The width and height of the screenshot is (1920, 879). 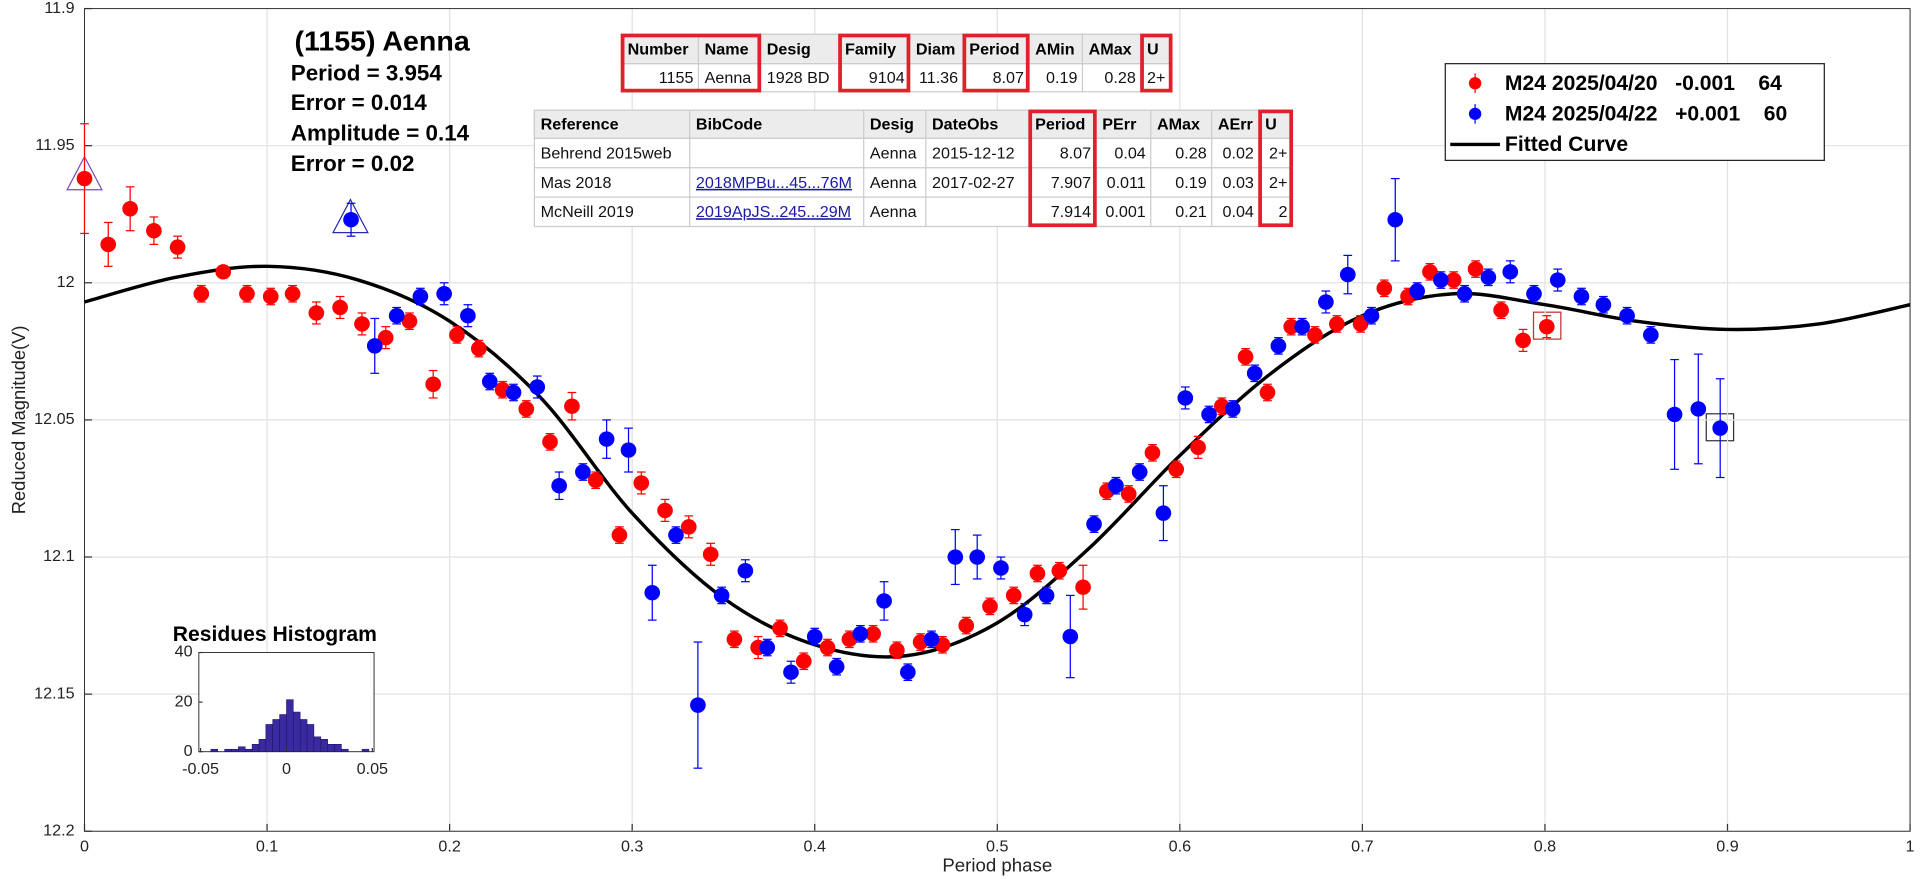 What do you see at coordinates (1643, 83) in the screenshot?
I see `legend-label: M24 2025/04/20 -0.001 64` at bounding box center [1643, 83].